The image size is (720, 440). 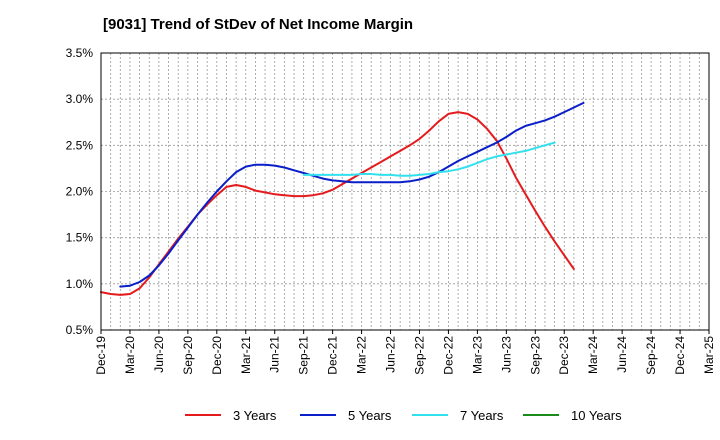 What do you see at coordinates (203, 415) in the screenshot?
I see `legend-swatch-3-years` at bounding box center [203, 415].